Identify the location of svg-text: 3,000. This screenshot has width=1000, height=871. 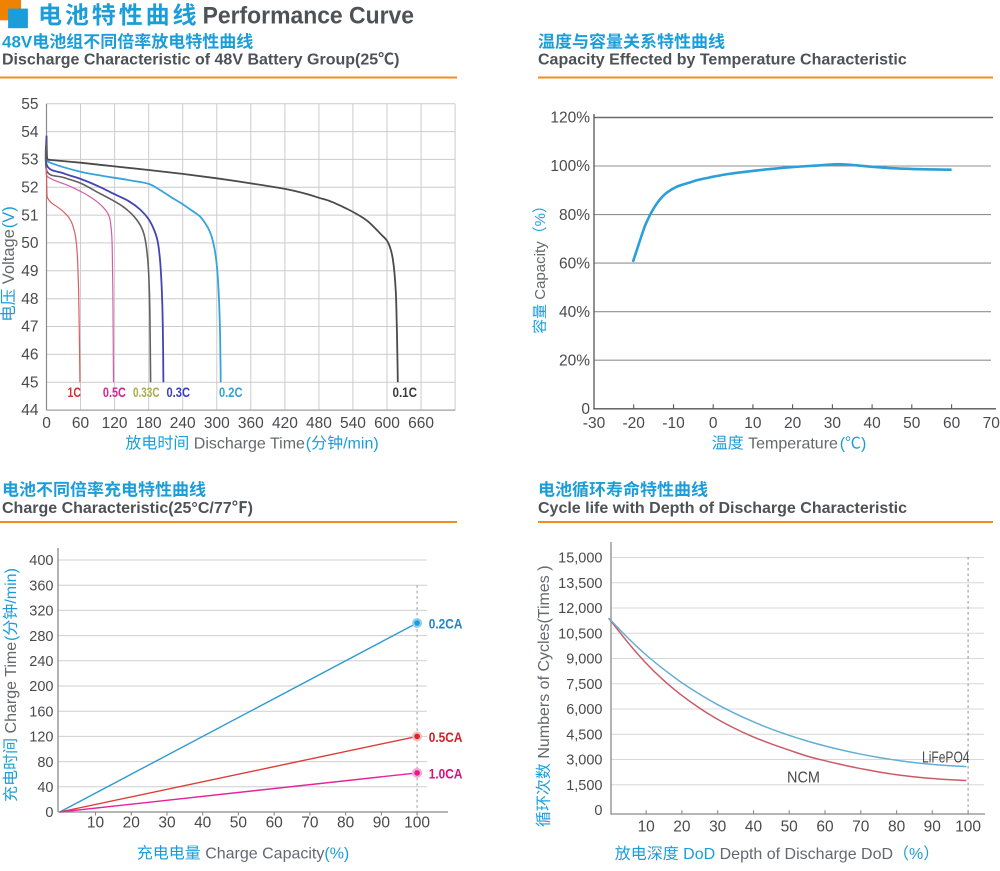
(584, 761).